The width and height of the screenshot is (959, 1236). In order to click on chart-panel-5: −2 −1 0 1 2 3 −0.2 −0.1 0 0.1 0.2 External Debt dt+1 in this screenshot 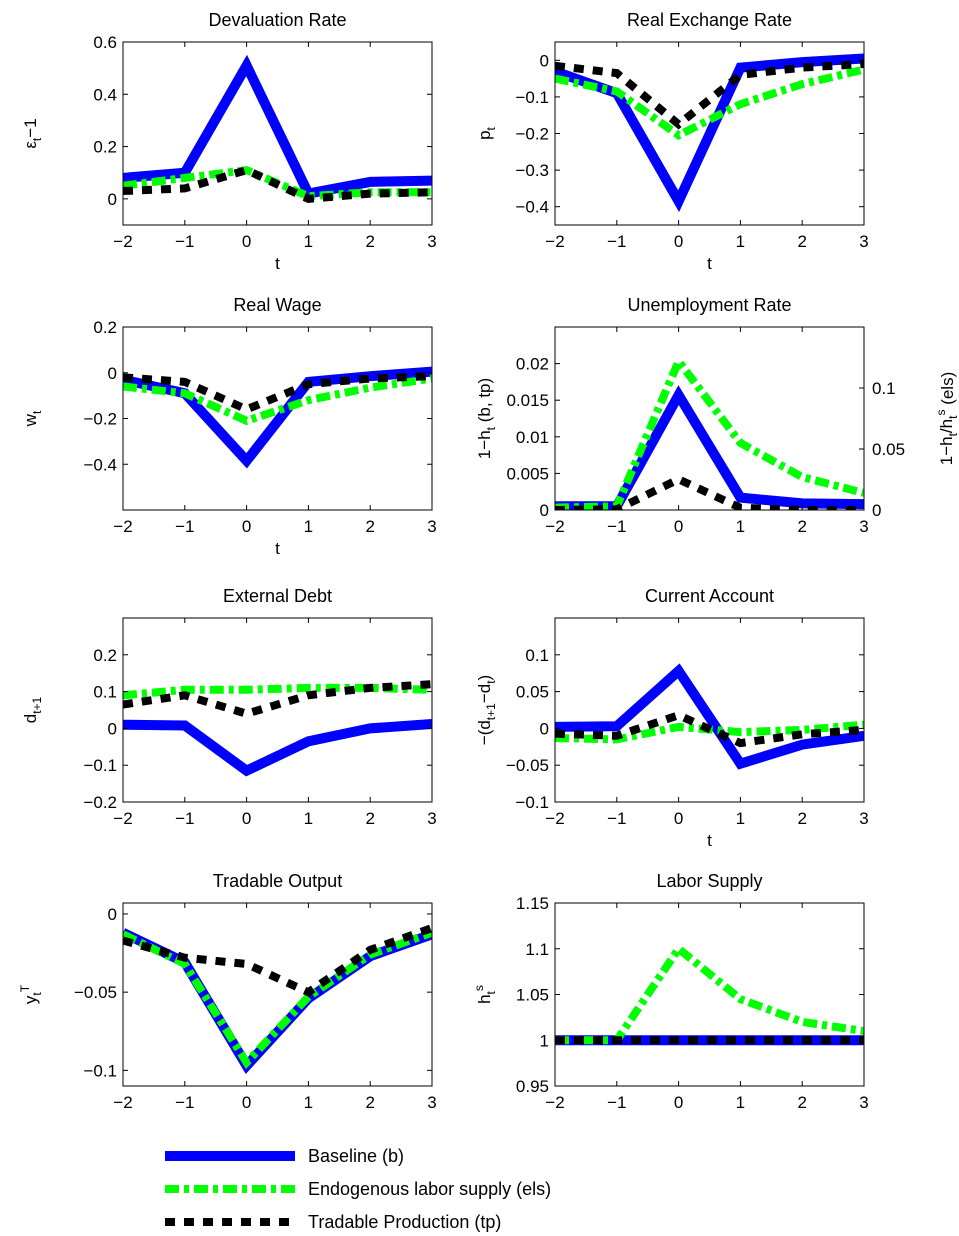, I will do `click(229, 707)`.